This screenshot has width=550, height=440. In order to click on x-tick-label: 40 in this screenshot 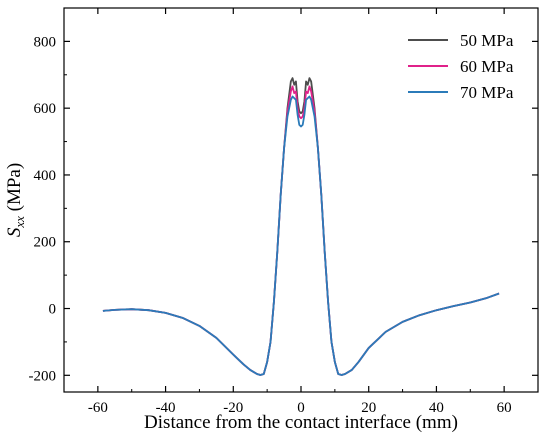, I will do `click(436, 408)`.